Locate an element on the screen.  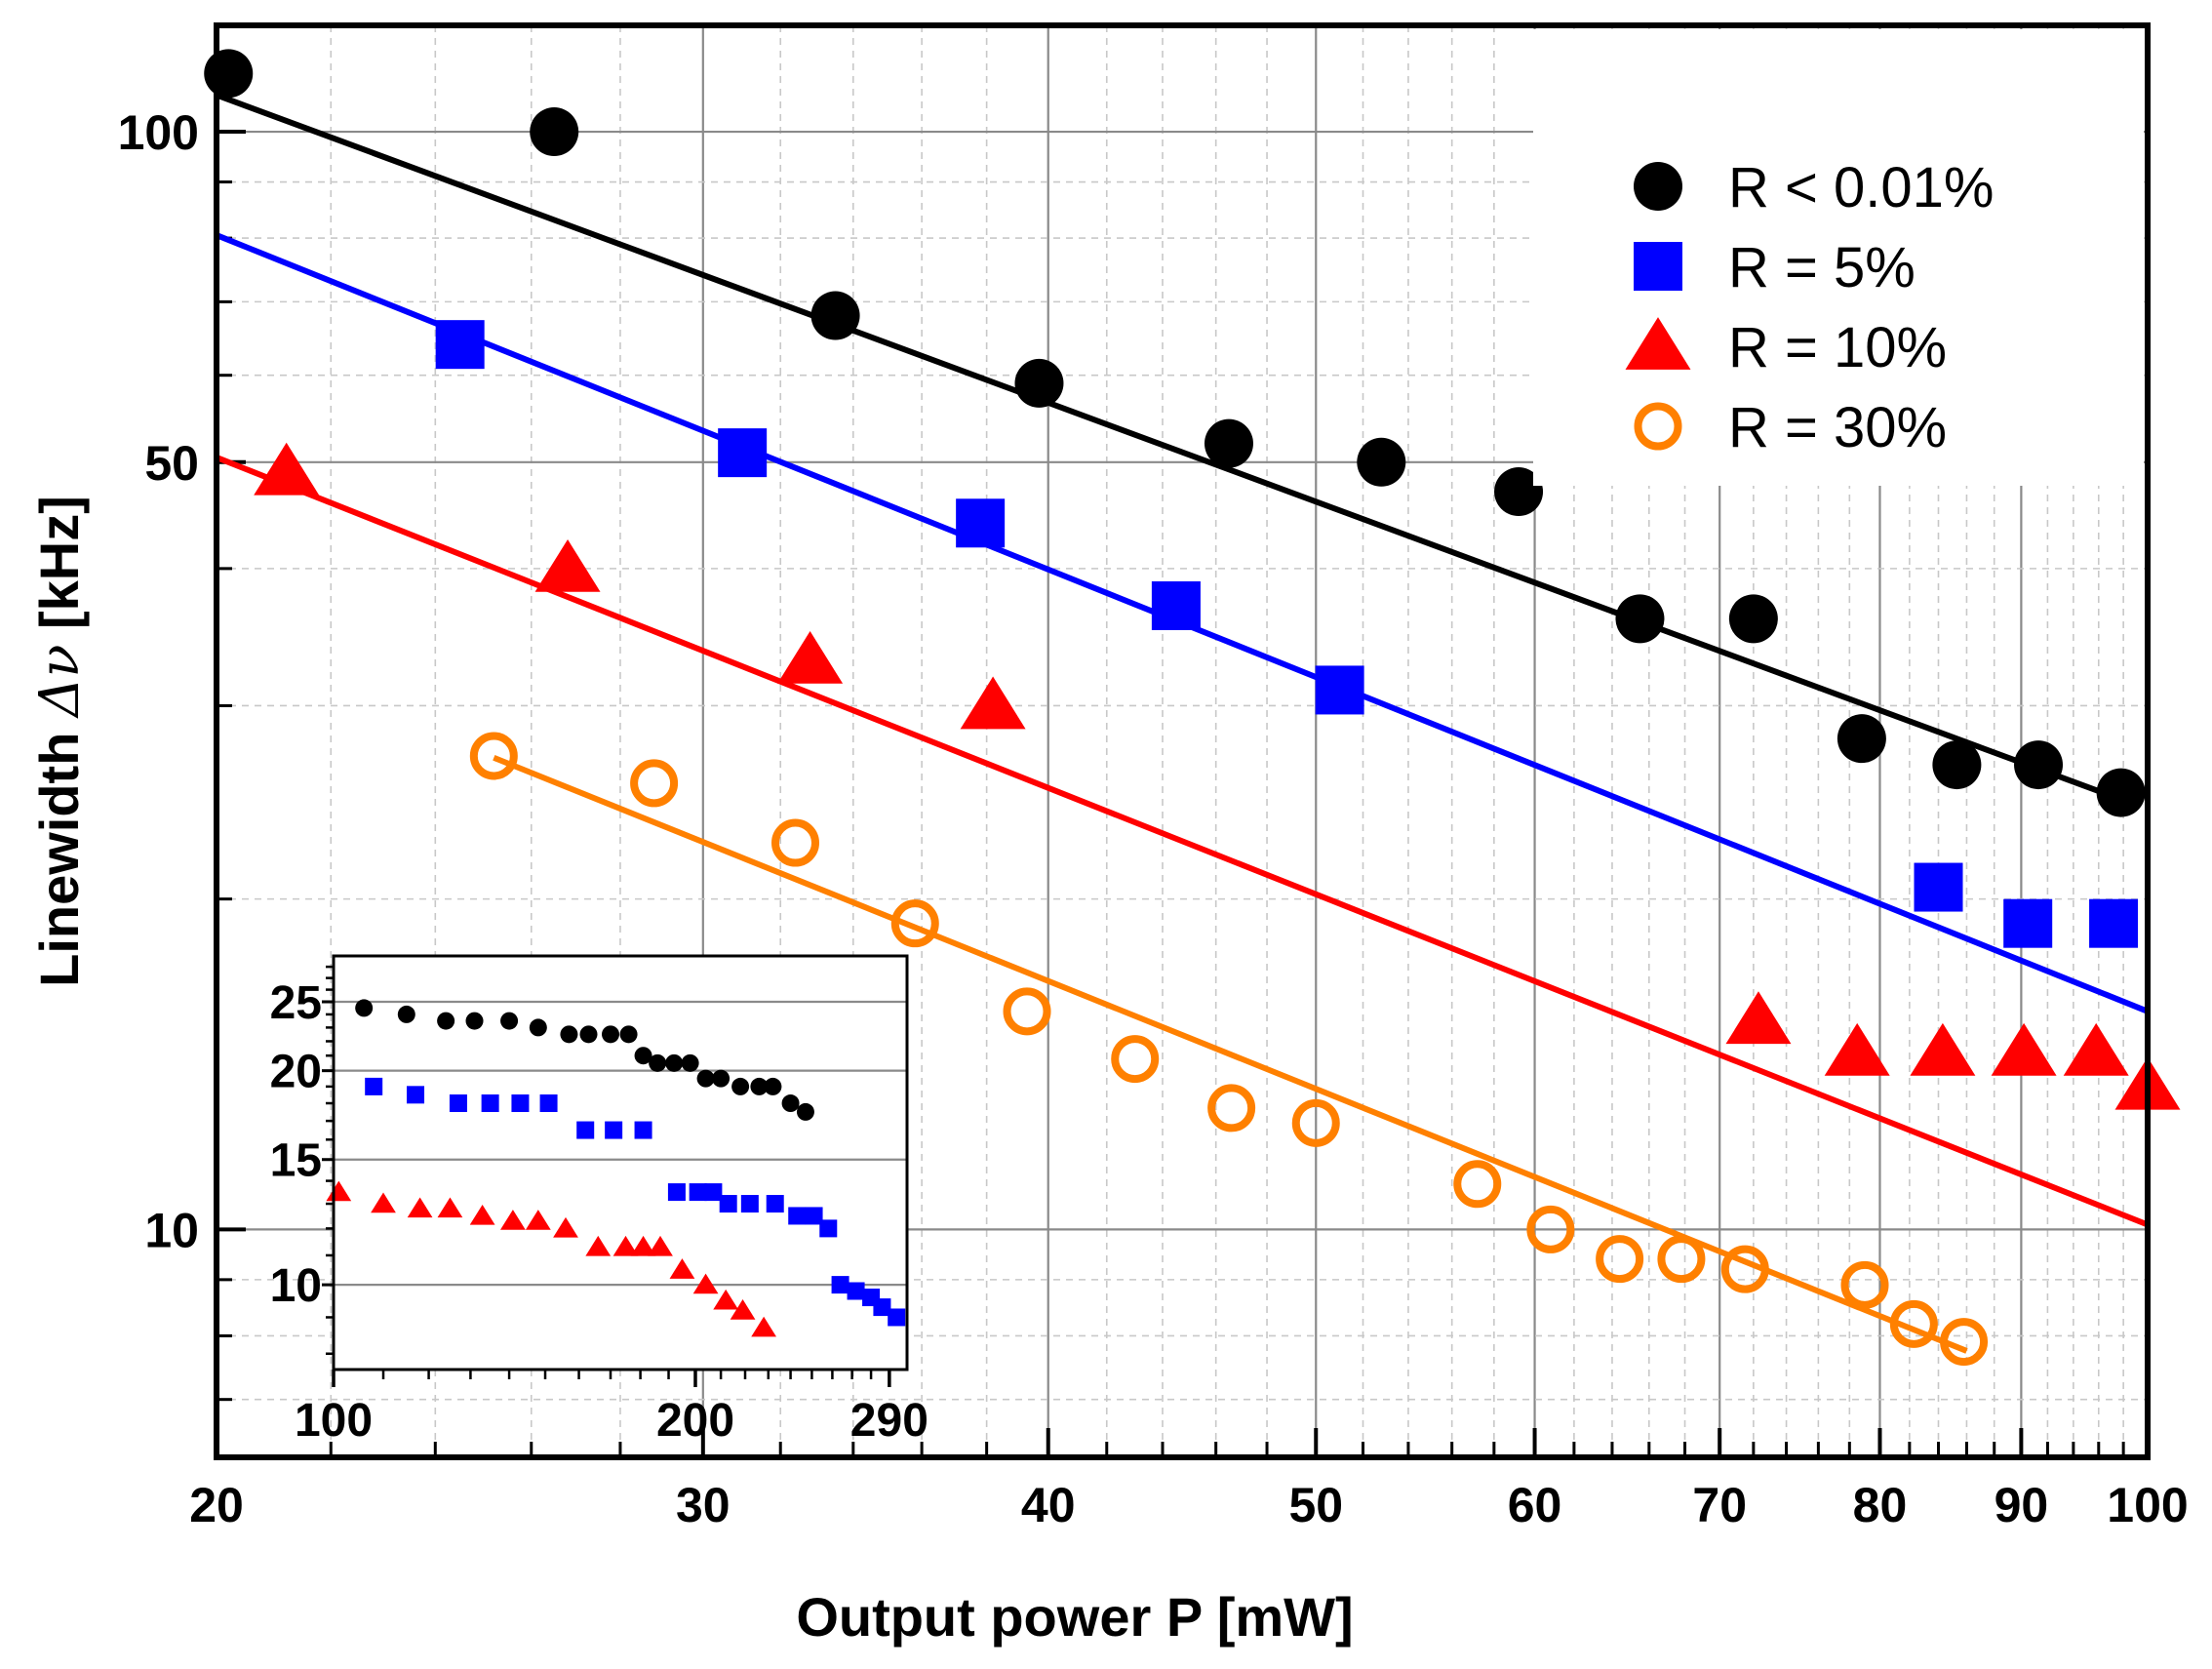
y-tick-label: 10 is located at coordinates (171, 1230).